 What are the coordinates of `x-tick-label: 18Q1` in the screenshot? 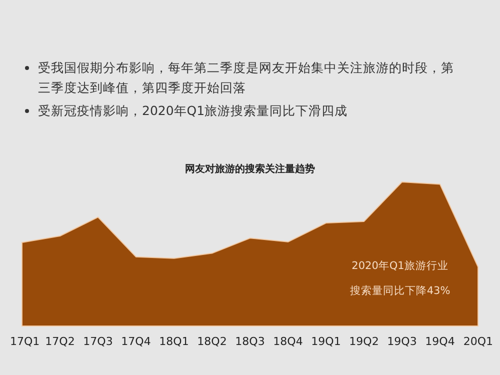 It's located at (174, 341).